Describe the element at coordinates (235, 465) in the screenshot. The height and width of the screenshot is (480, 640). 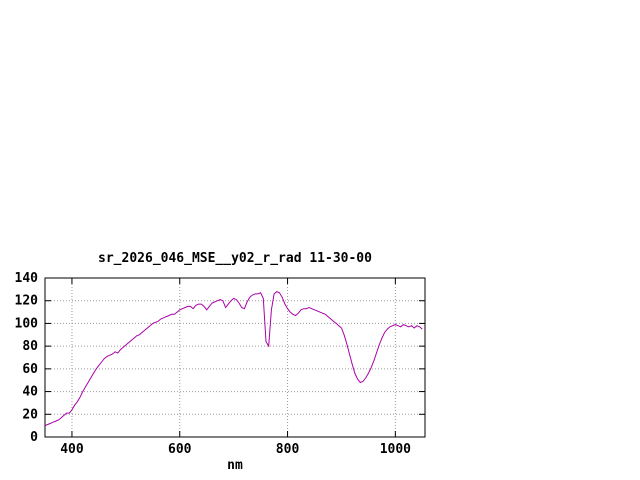
I see `x-axis-label: nm` at that location.